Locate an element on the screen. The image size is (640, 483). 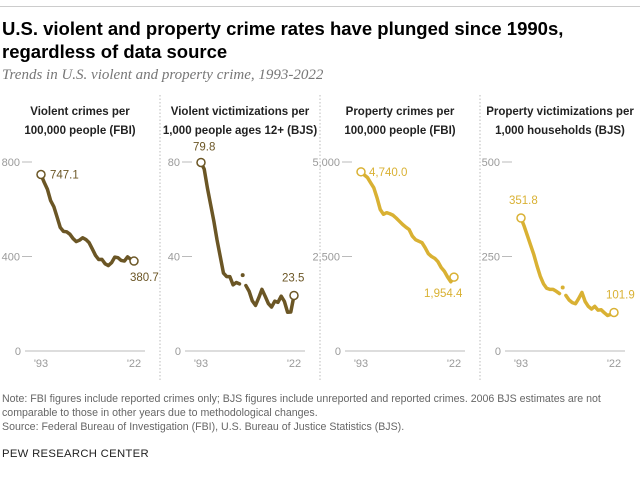
y-tick-label: 250 is located at coordinates (491, 258).